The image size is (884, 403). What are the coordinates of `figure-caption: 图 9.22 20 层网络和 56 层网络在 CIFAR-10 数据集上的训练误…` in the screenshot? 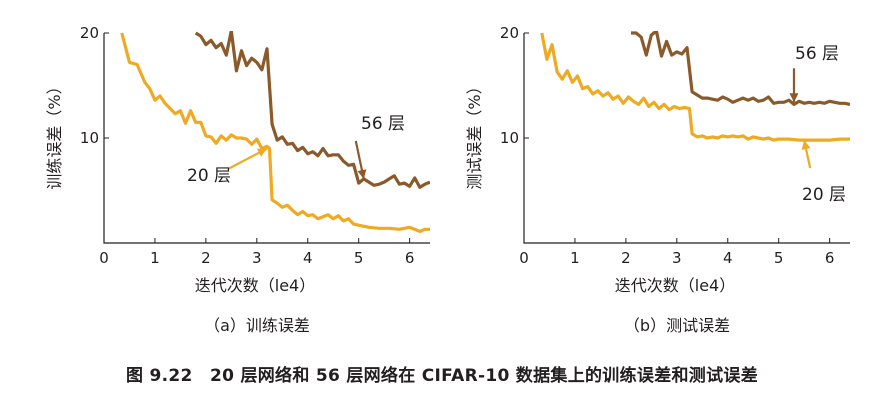 It's located at (442, 376).